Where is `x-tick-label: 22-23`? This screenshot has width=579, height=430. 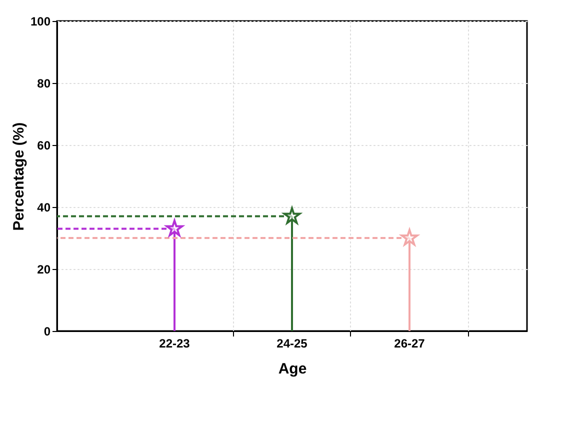
x-tick-label: 22-23 is located at coordinates (174, 343).